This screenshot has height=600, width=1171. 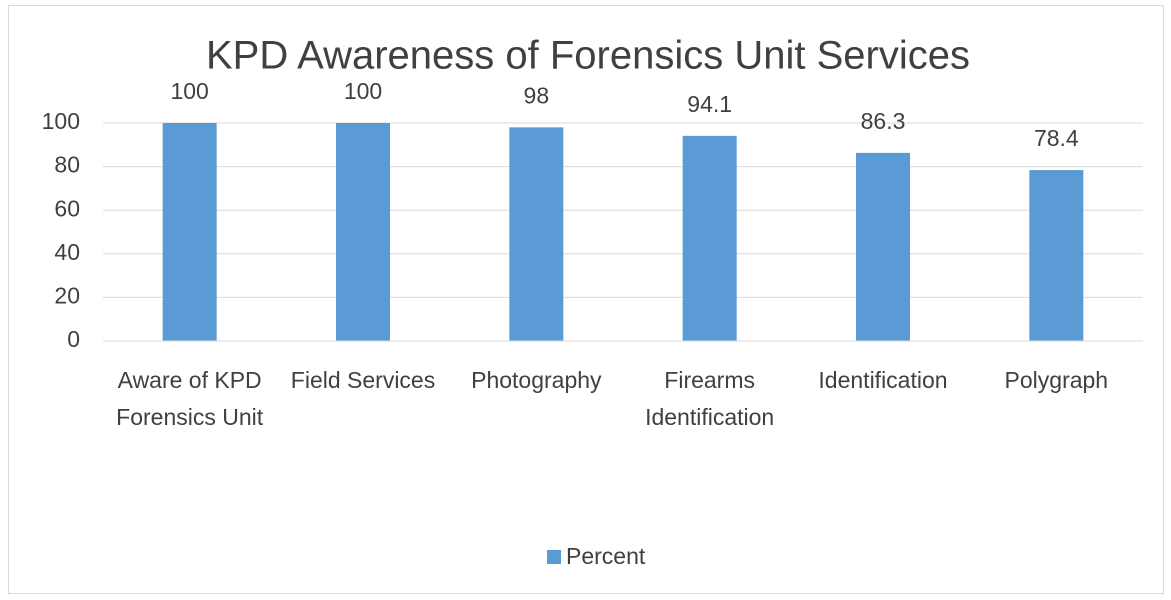 I want to click on x-tick-label-box: Photography, so click(x=536, y=380).